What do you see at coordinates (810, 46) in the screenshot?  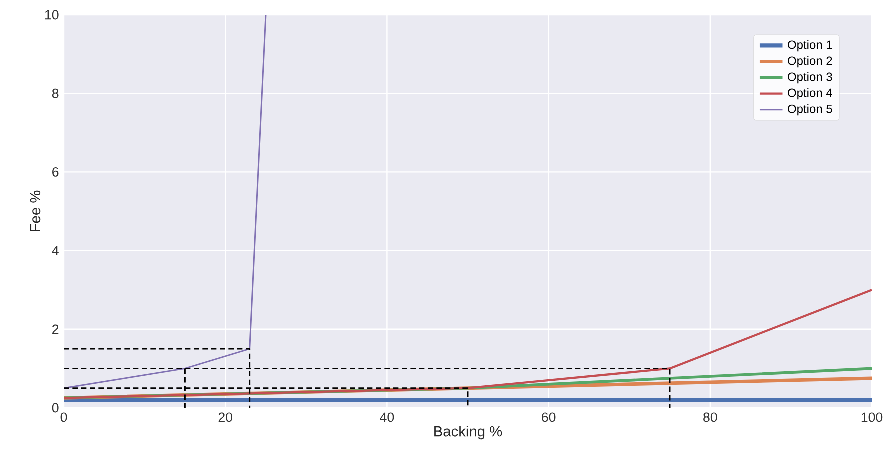 I see `legend-label: Option 1` at bounding box center [810, 46].